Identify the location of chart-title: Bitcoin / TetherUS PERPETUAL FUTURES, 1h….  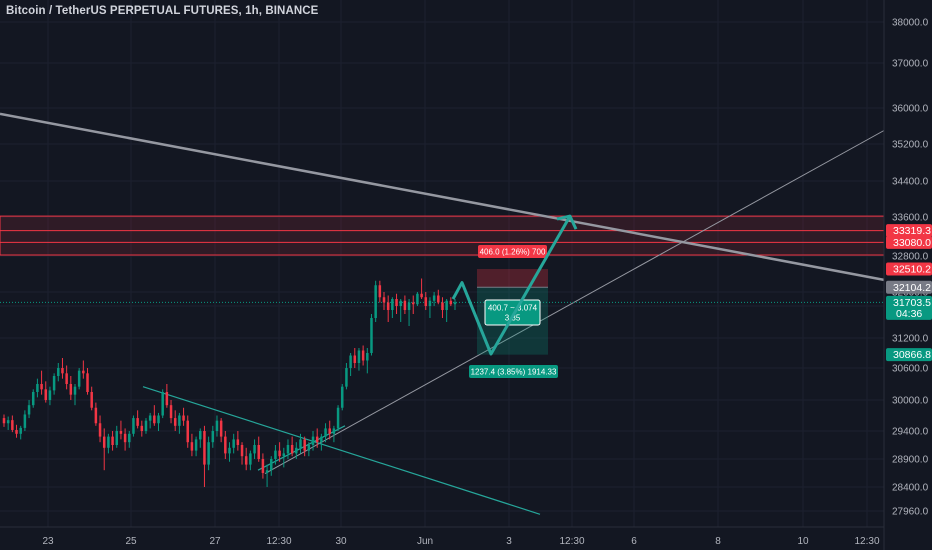
(162, 11).